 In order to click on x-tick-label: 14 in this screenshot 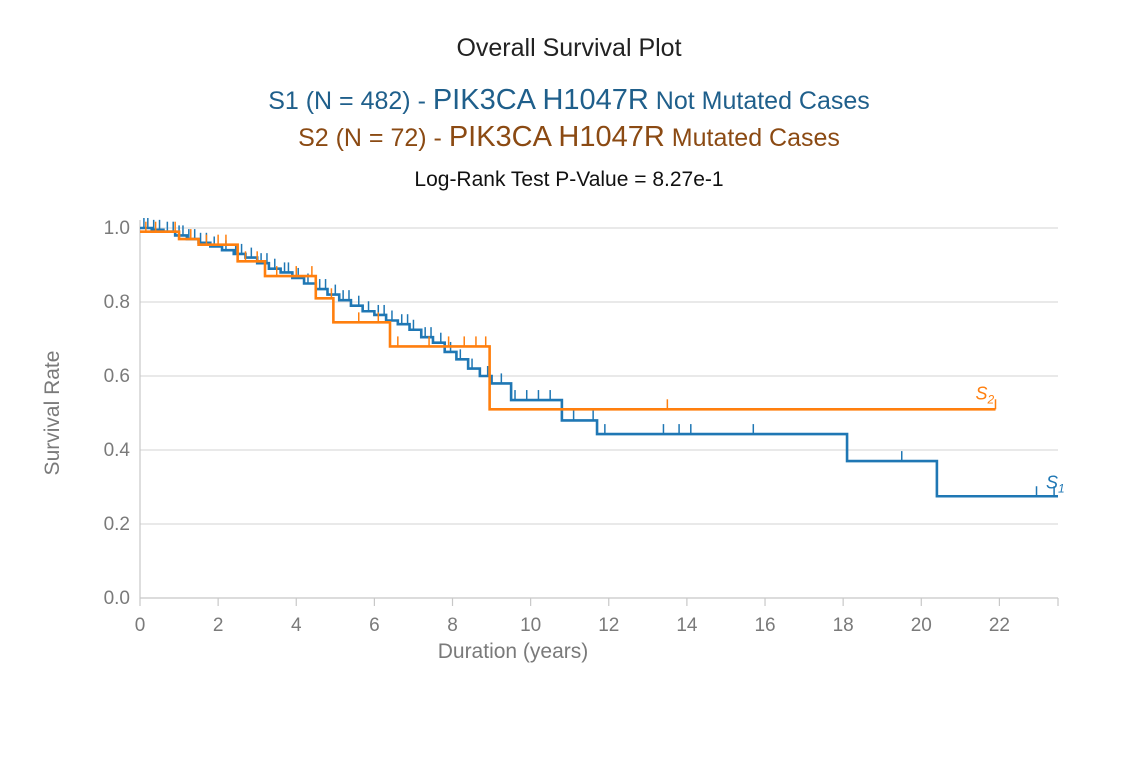, I will do `click(687, 625)`.